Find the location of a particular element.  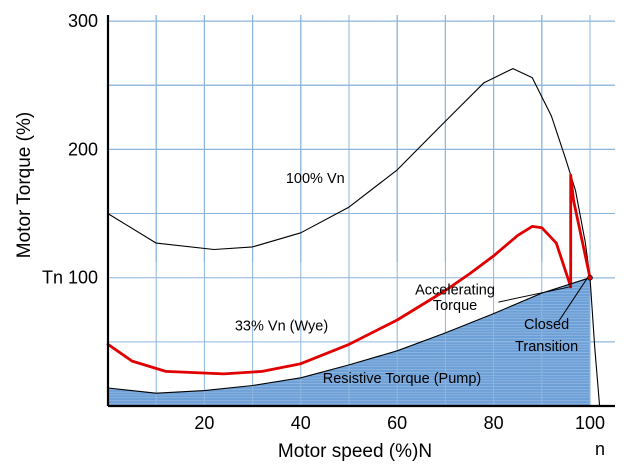

x-tick-label: 60 is located at coordinates (397, 423).